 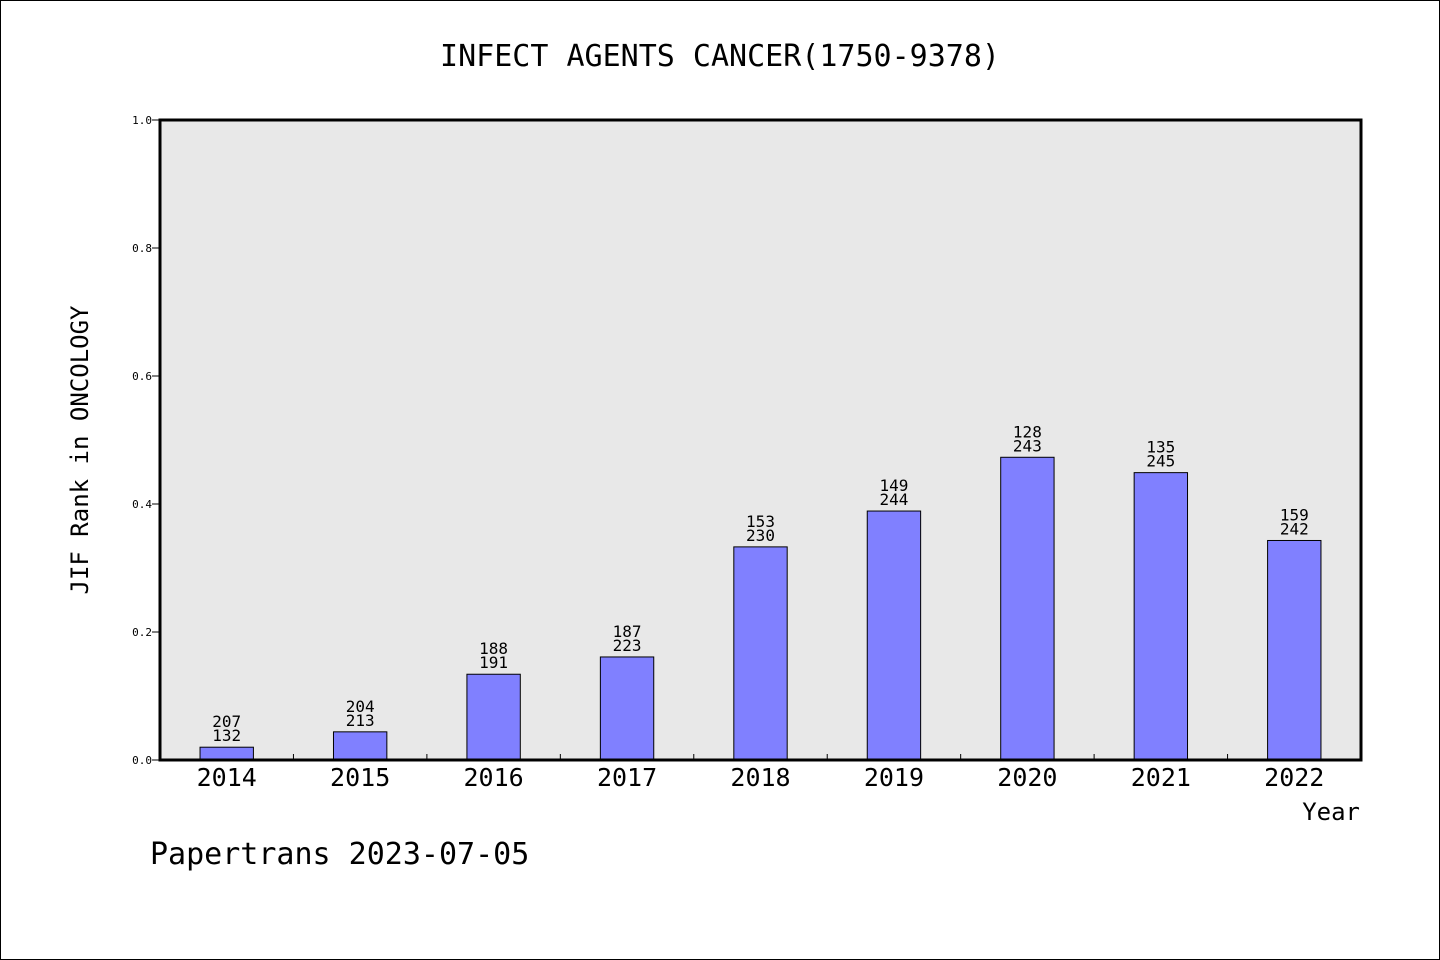 What do you see at coordinates (227, 777) in the screenshot?
I see `x-tick-label: 2014` at bounding box center [227, 777].